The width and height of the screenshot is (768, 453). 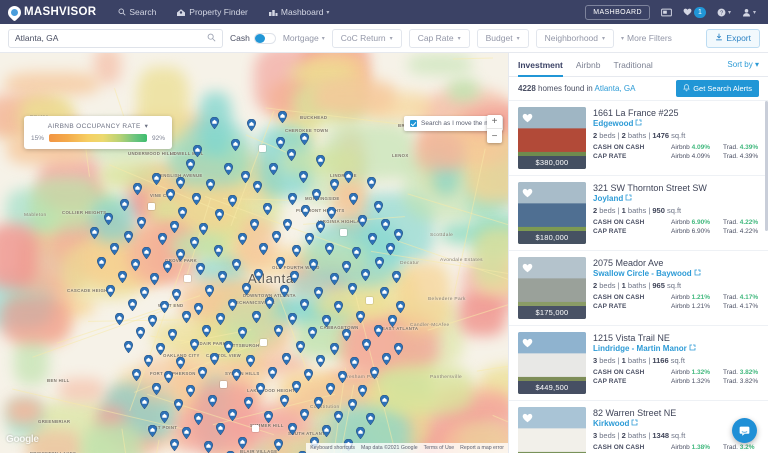 What do you see at coordinates (482, 448) in the screenshot?
I see `report-map-error-link: Report a map error` at bounding box center [482, 448].